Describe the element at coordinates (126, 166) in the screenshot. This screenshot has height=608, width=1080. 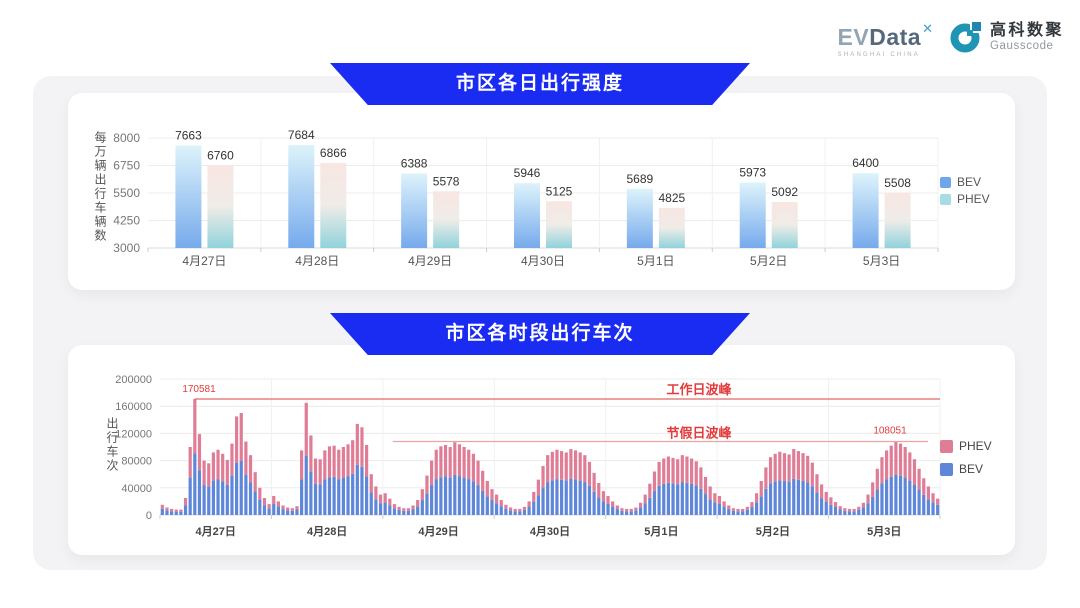
I see `svg-text: 6750` at that location.